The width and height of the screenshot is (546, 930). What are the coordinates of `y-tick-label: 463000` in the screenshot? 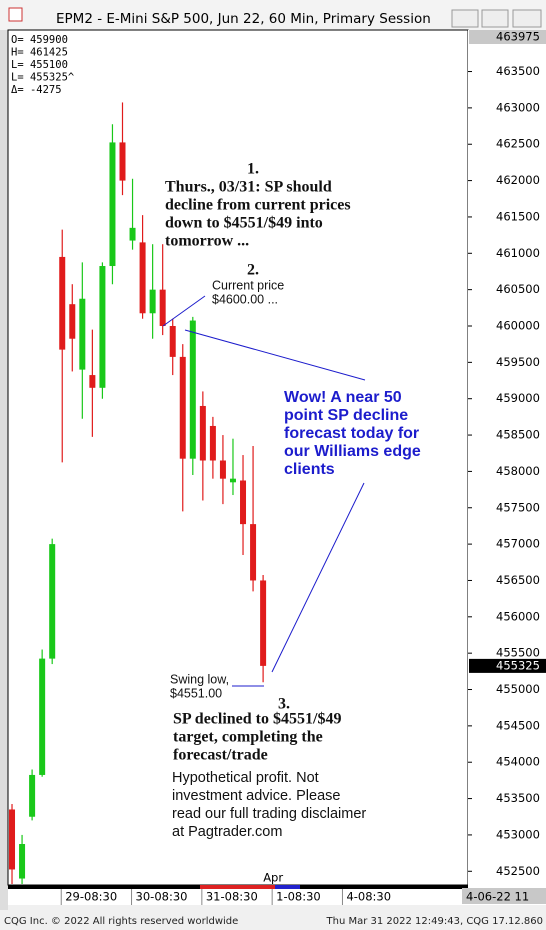 It's located at (518, 107).